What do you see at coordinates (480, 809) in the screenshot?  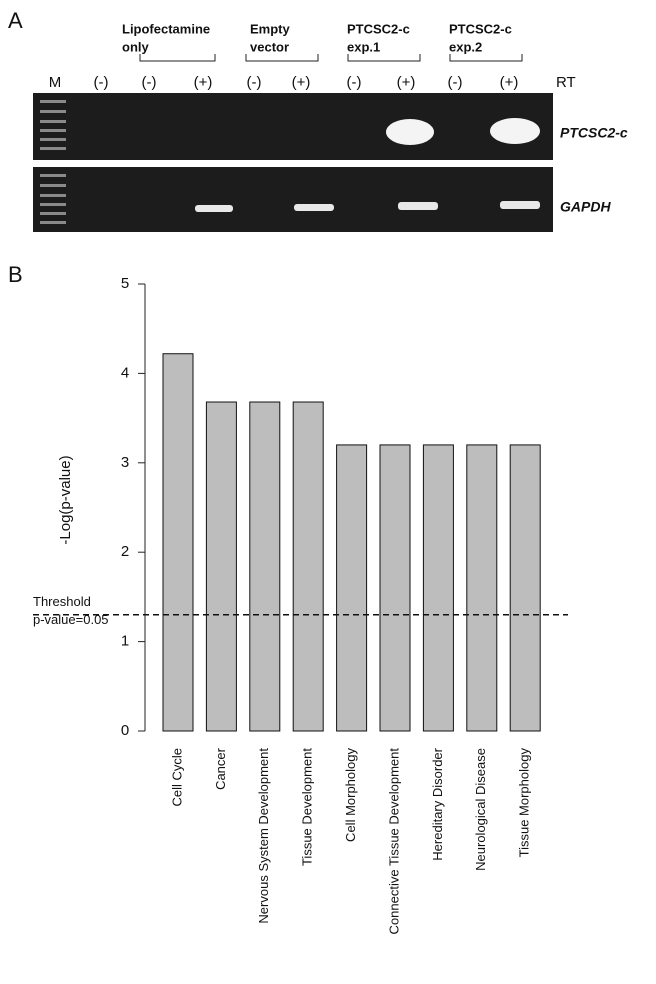 I see `x-tick-label: Neurological Disease` at bounding box center [480, 809].